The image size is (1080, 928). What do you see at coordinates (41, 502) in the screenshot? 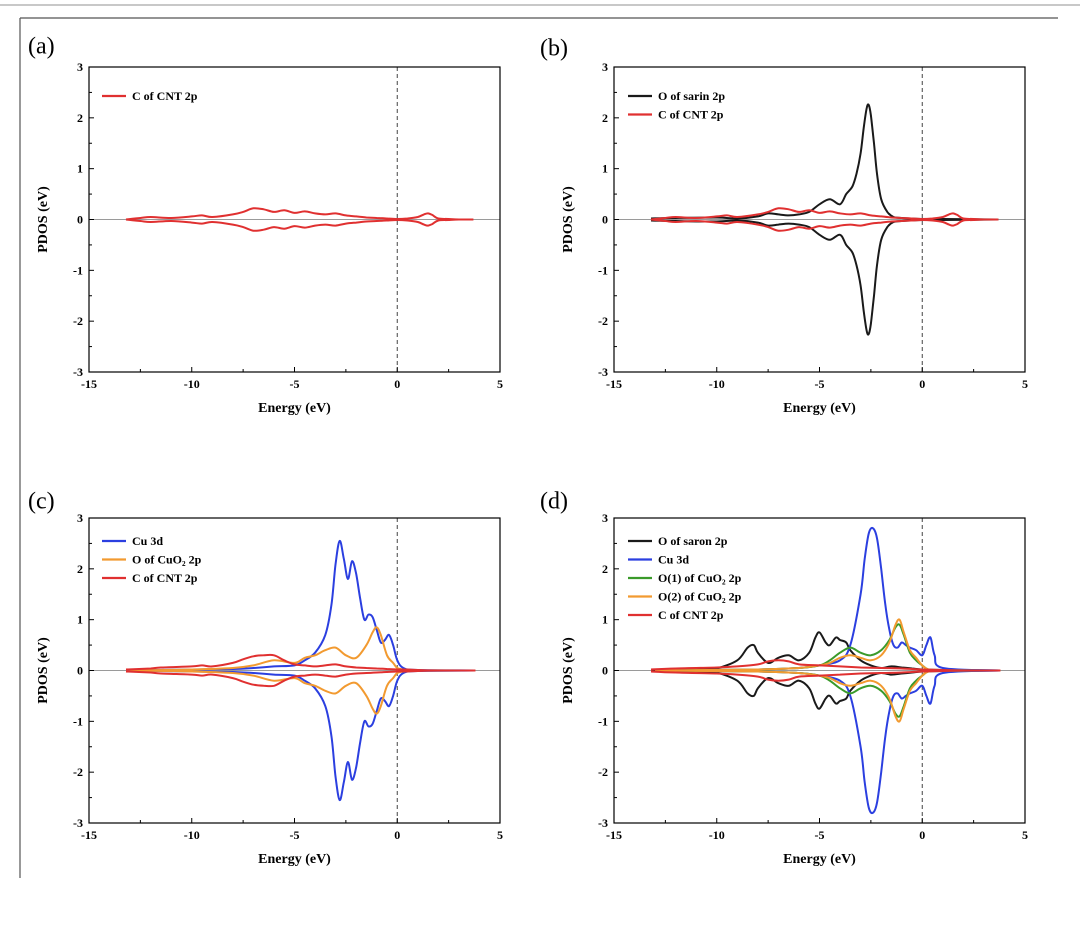
I see `panel-label: (c)` at bounding box center [41, 502].